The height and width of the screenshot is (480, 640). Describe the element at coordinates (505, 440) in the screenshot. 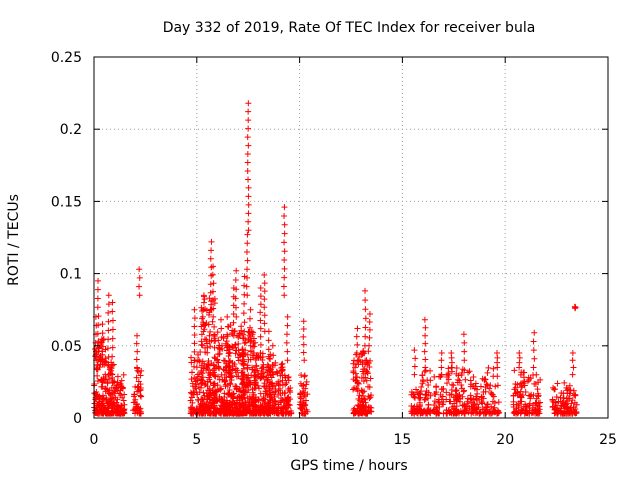

I see `x-tick-label: 20` at that location.